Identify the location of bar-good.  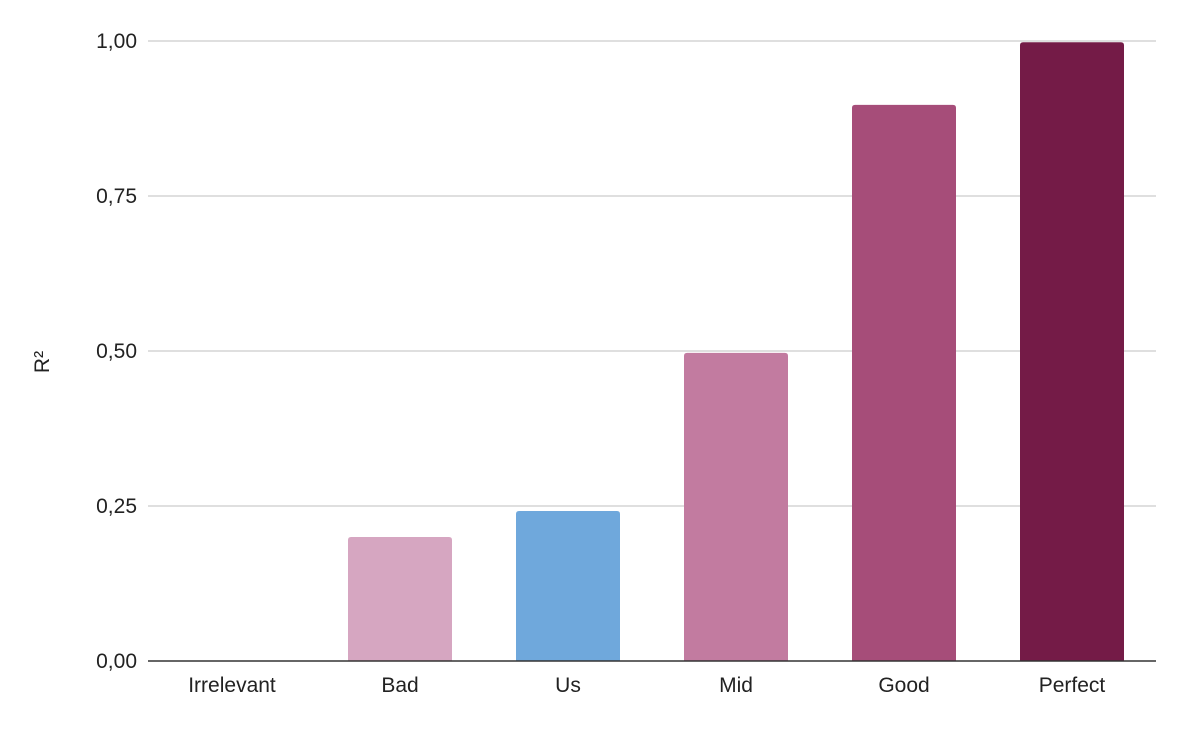
(904, 383).